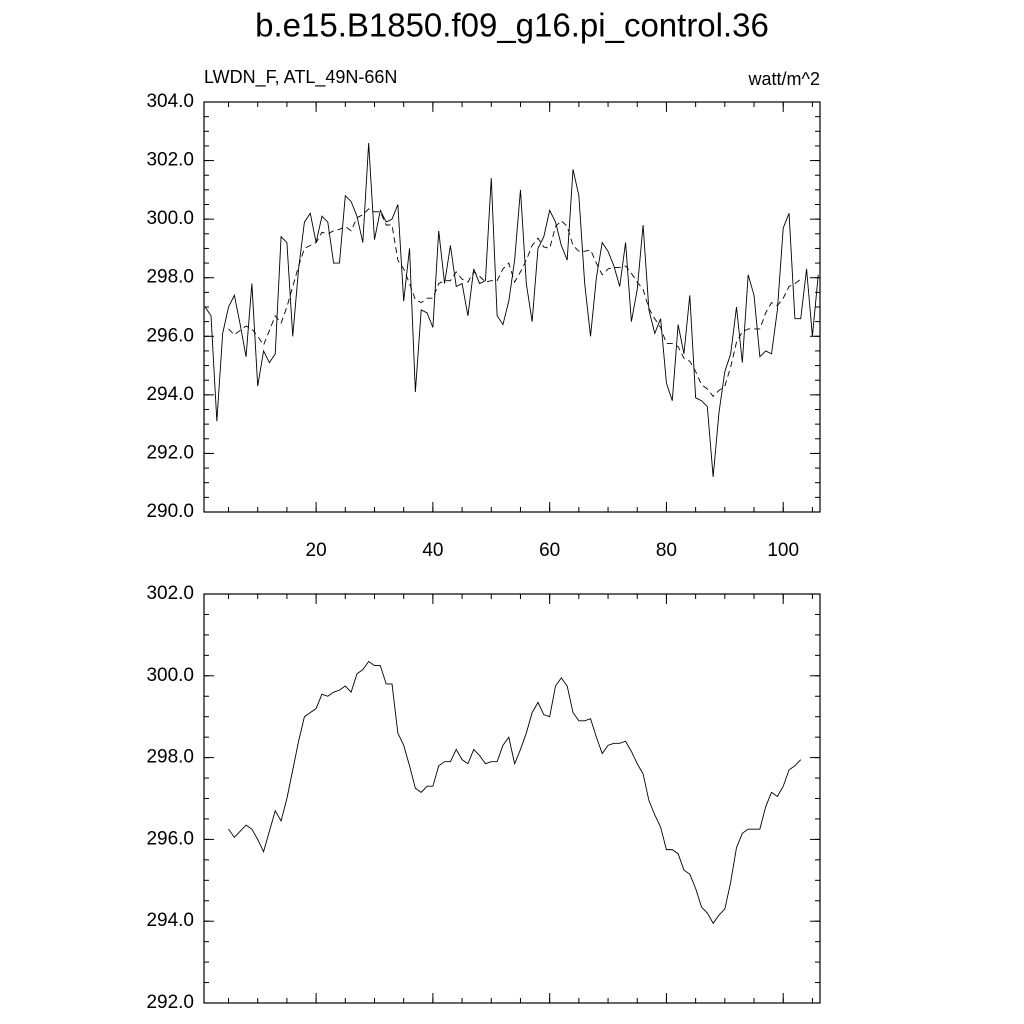 The height and width of the screenshot is (1024, 1024). I want to click on x-tick-label: 20, so click(316, 550).